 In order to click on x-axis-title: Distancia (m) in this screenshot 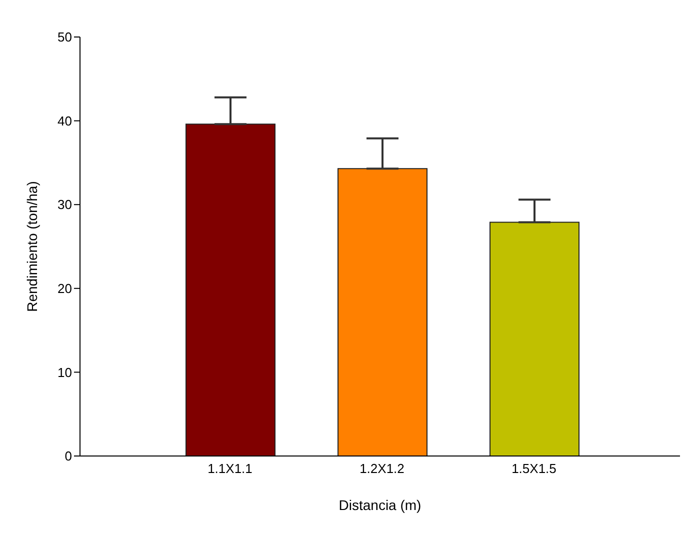, I will do `click(380, 505)`.